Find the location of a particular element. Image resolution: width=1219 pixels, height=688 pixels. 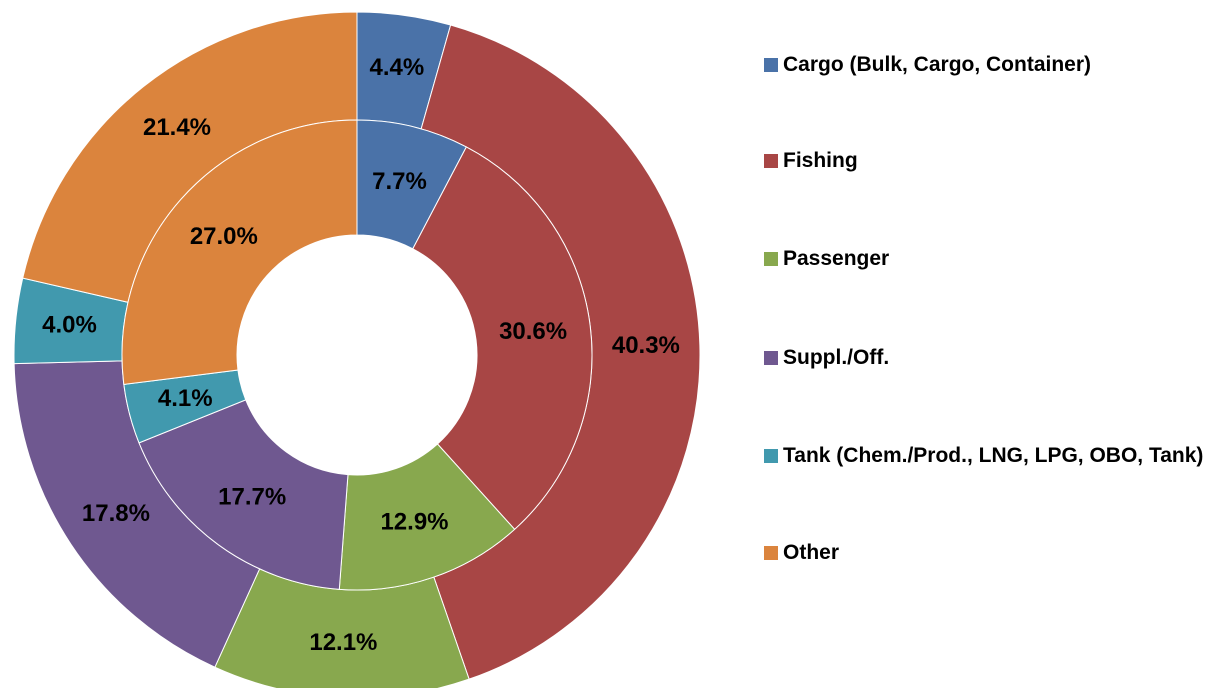

legend-label: Other is located at coordinates (811, 552).